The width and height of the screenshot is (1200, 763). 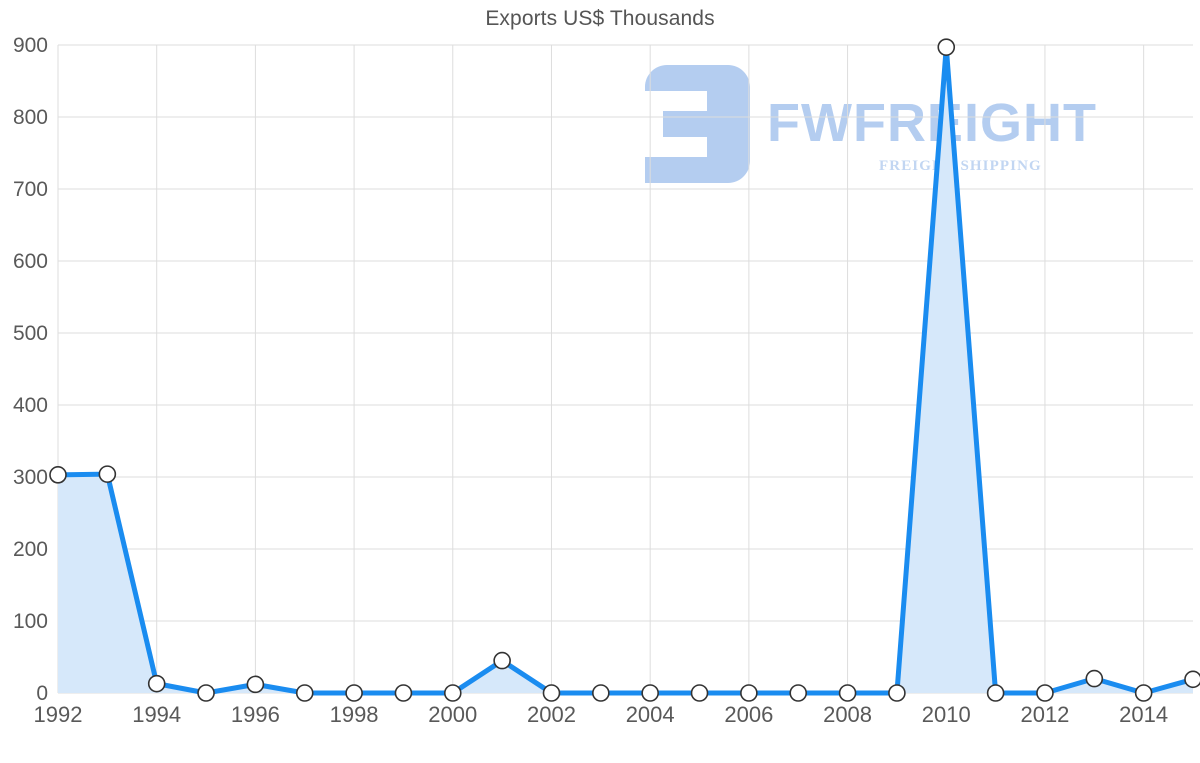 What do you see at coordinates (453, 714) in the screenshot?
I see `x-axis-tick-label: 2000` at bounding box center [453, 714].